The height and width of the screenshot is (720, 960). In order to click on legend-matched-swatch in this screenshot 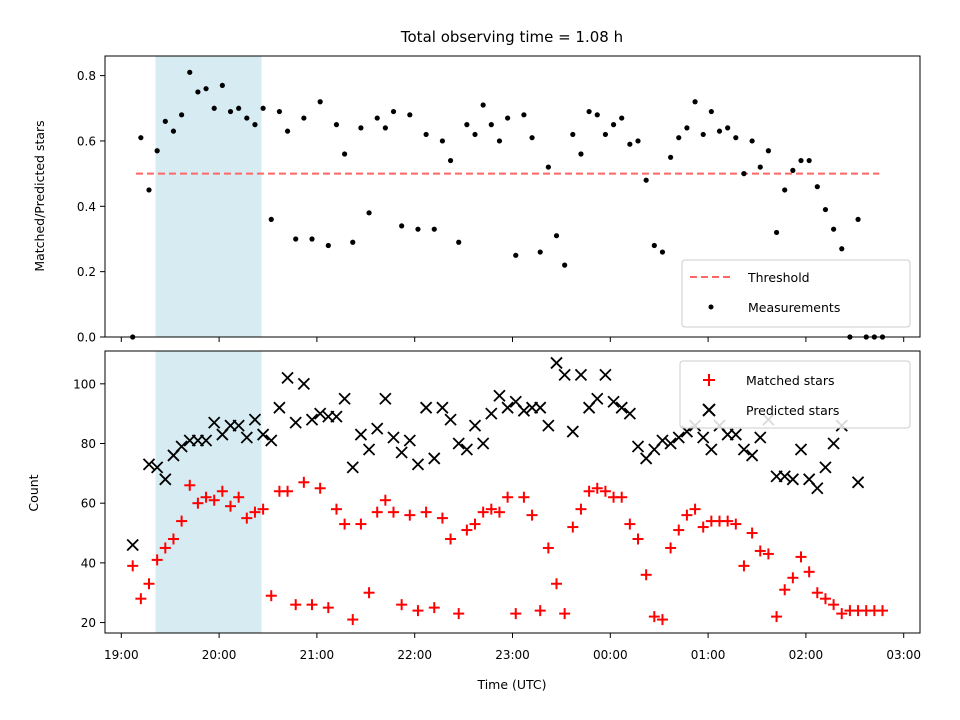, I will do `click(709, 380)`.